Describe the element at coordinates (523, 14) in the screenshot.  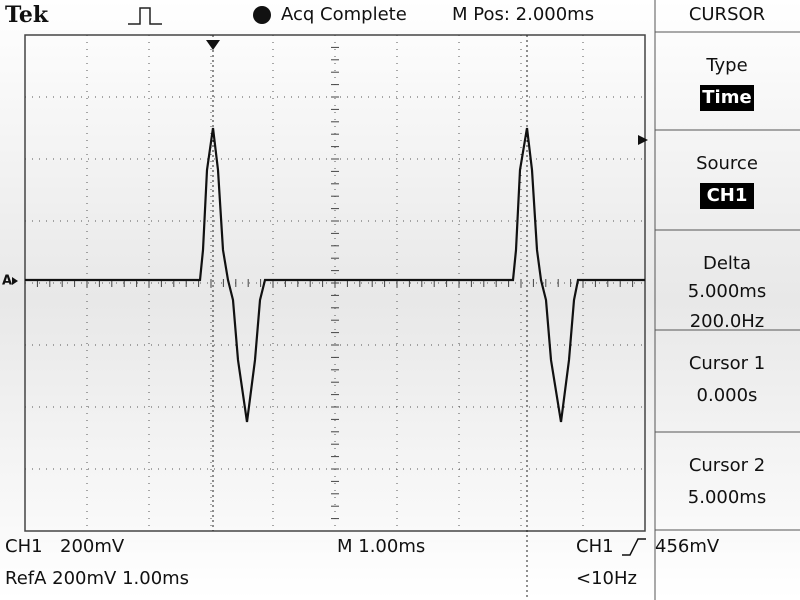
I see `horizontal-position: M Pos: 2.000ms` at that location.